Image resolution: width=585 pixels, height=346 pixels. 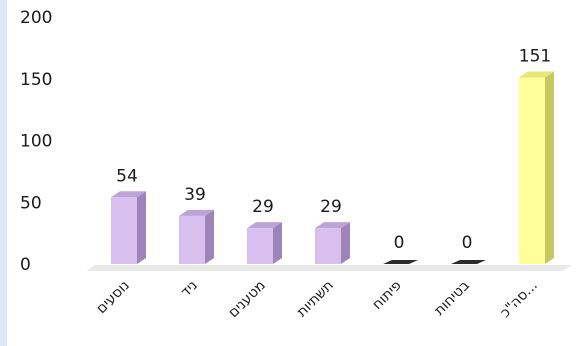 I want to click on data-label: 54, so click(x=127, y=176).